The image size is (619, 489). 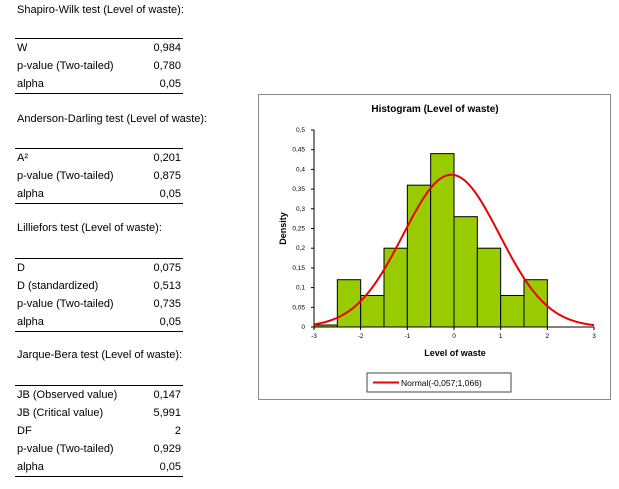 What do you see at coordinates (22, 158) in the screenshot?
I see `stat-label: A²` at bounding box center [22, 158].